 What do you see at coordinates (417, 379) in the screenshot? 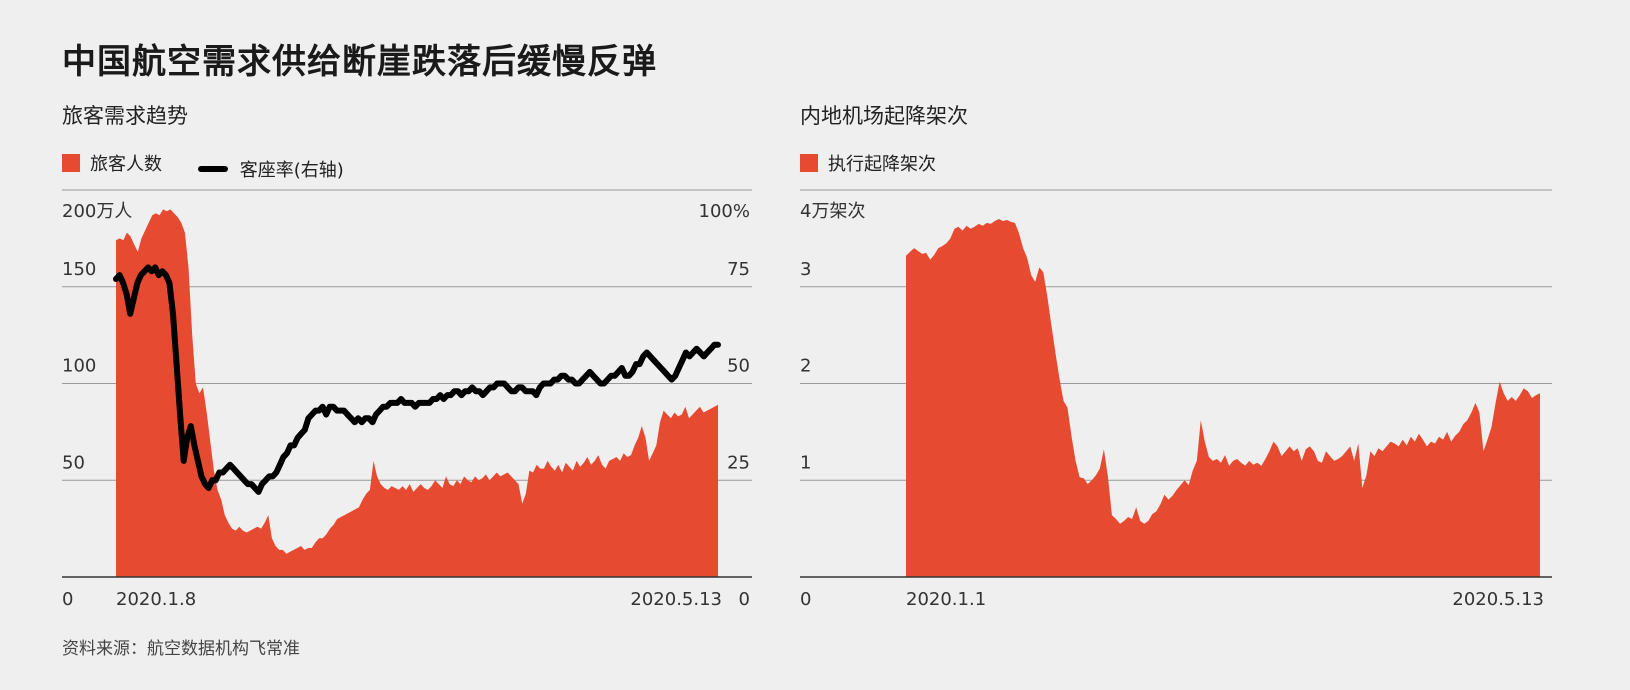
I see `series-line-load-factor` at bounding box center [417, 379].